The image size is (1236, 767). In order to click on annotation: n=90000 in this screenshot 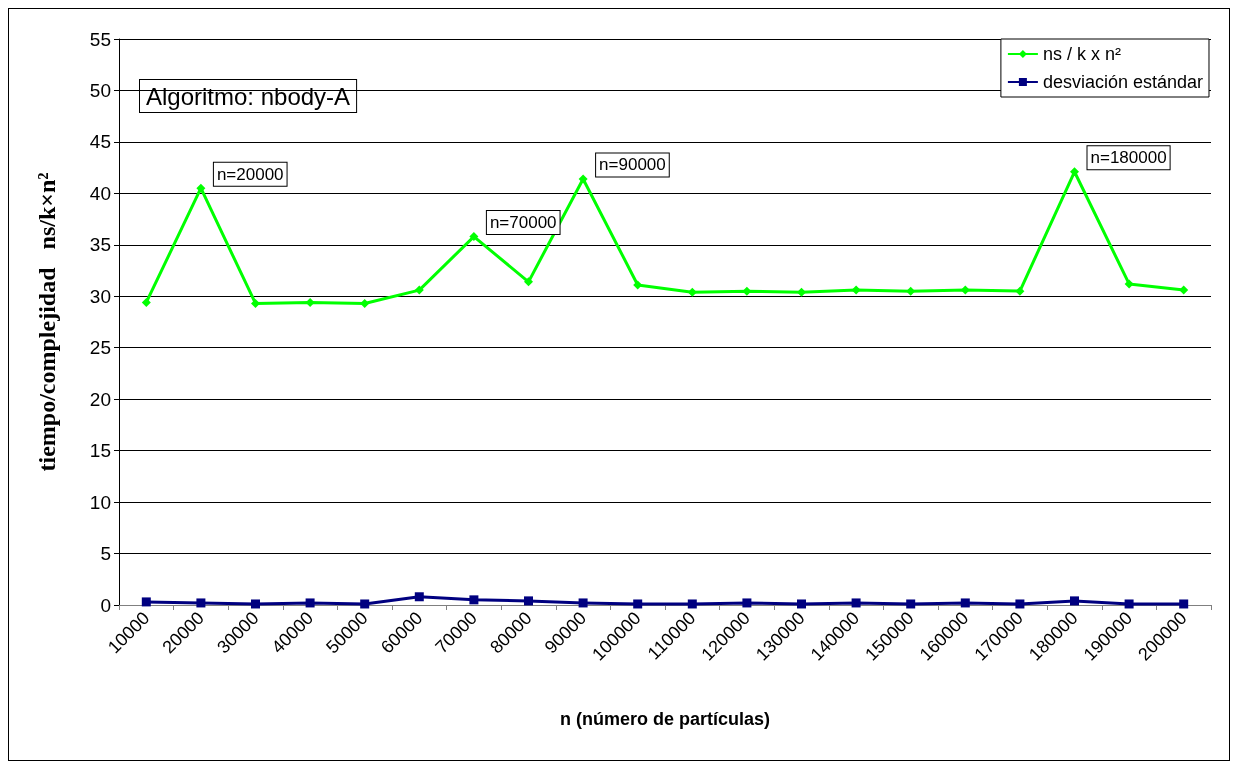, I will do `click(632, 165)`.